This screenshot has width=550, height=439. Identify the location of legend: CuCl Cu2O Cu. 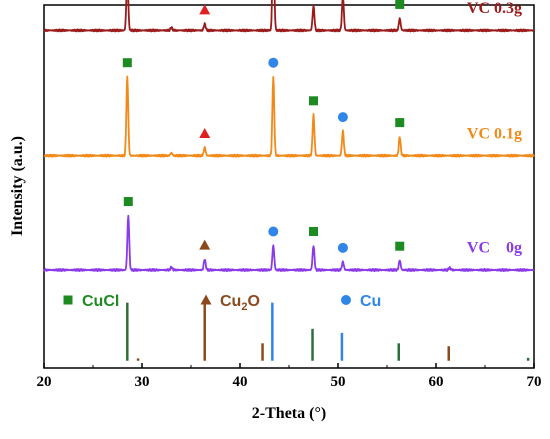
(222, 303).